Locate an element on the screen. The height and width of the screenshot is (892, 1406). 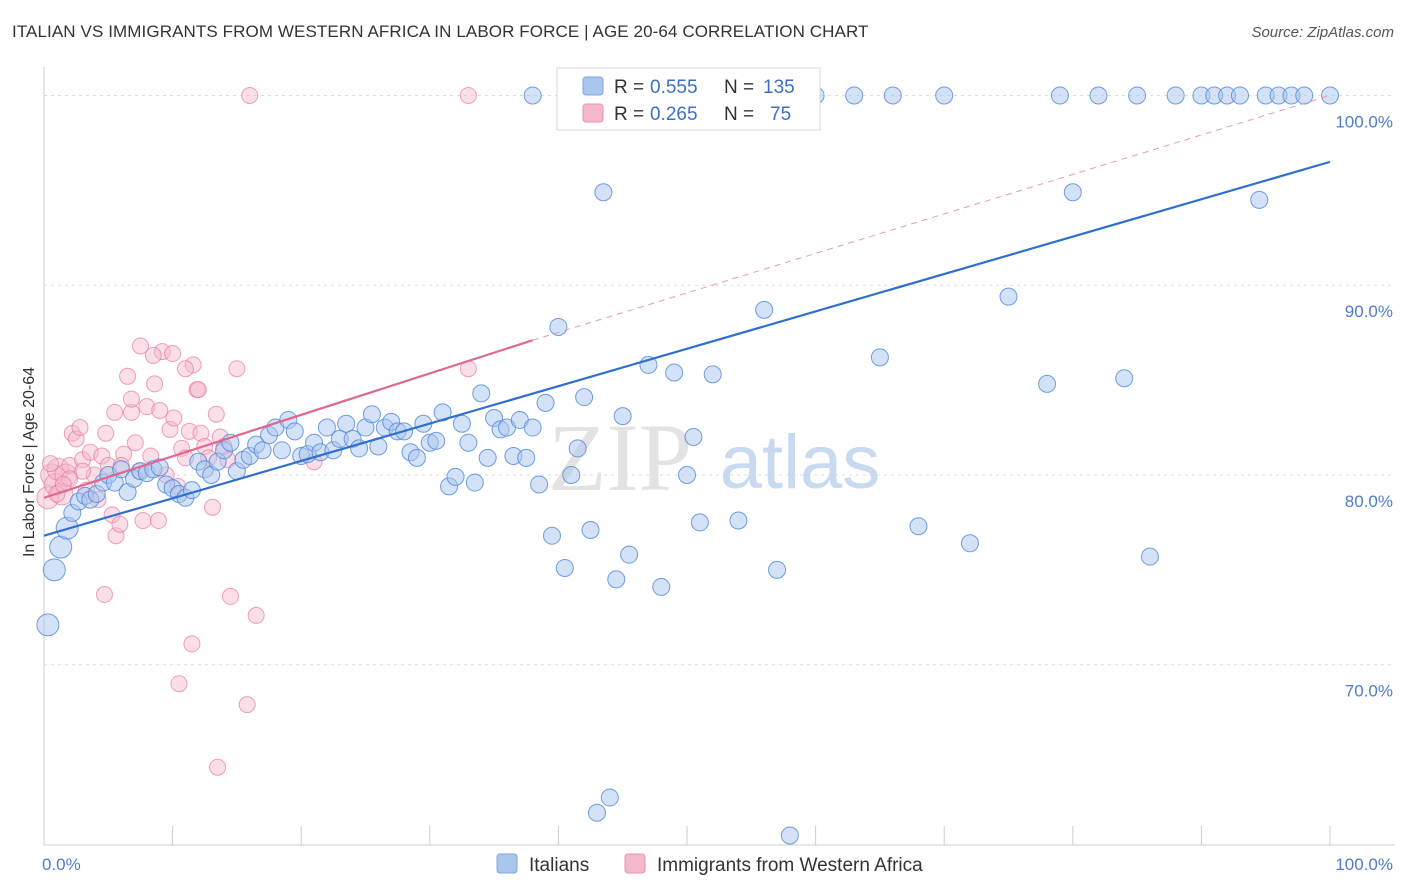
legend-swatch-italians is located at coordinates (593, 86).